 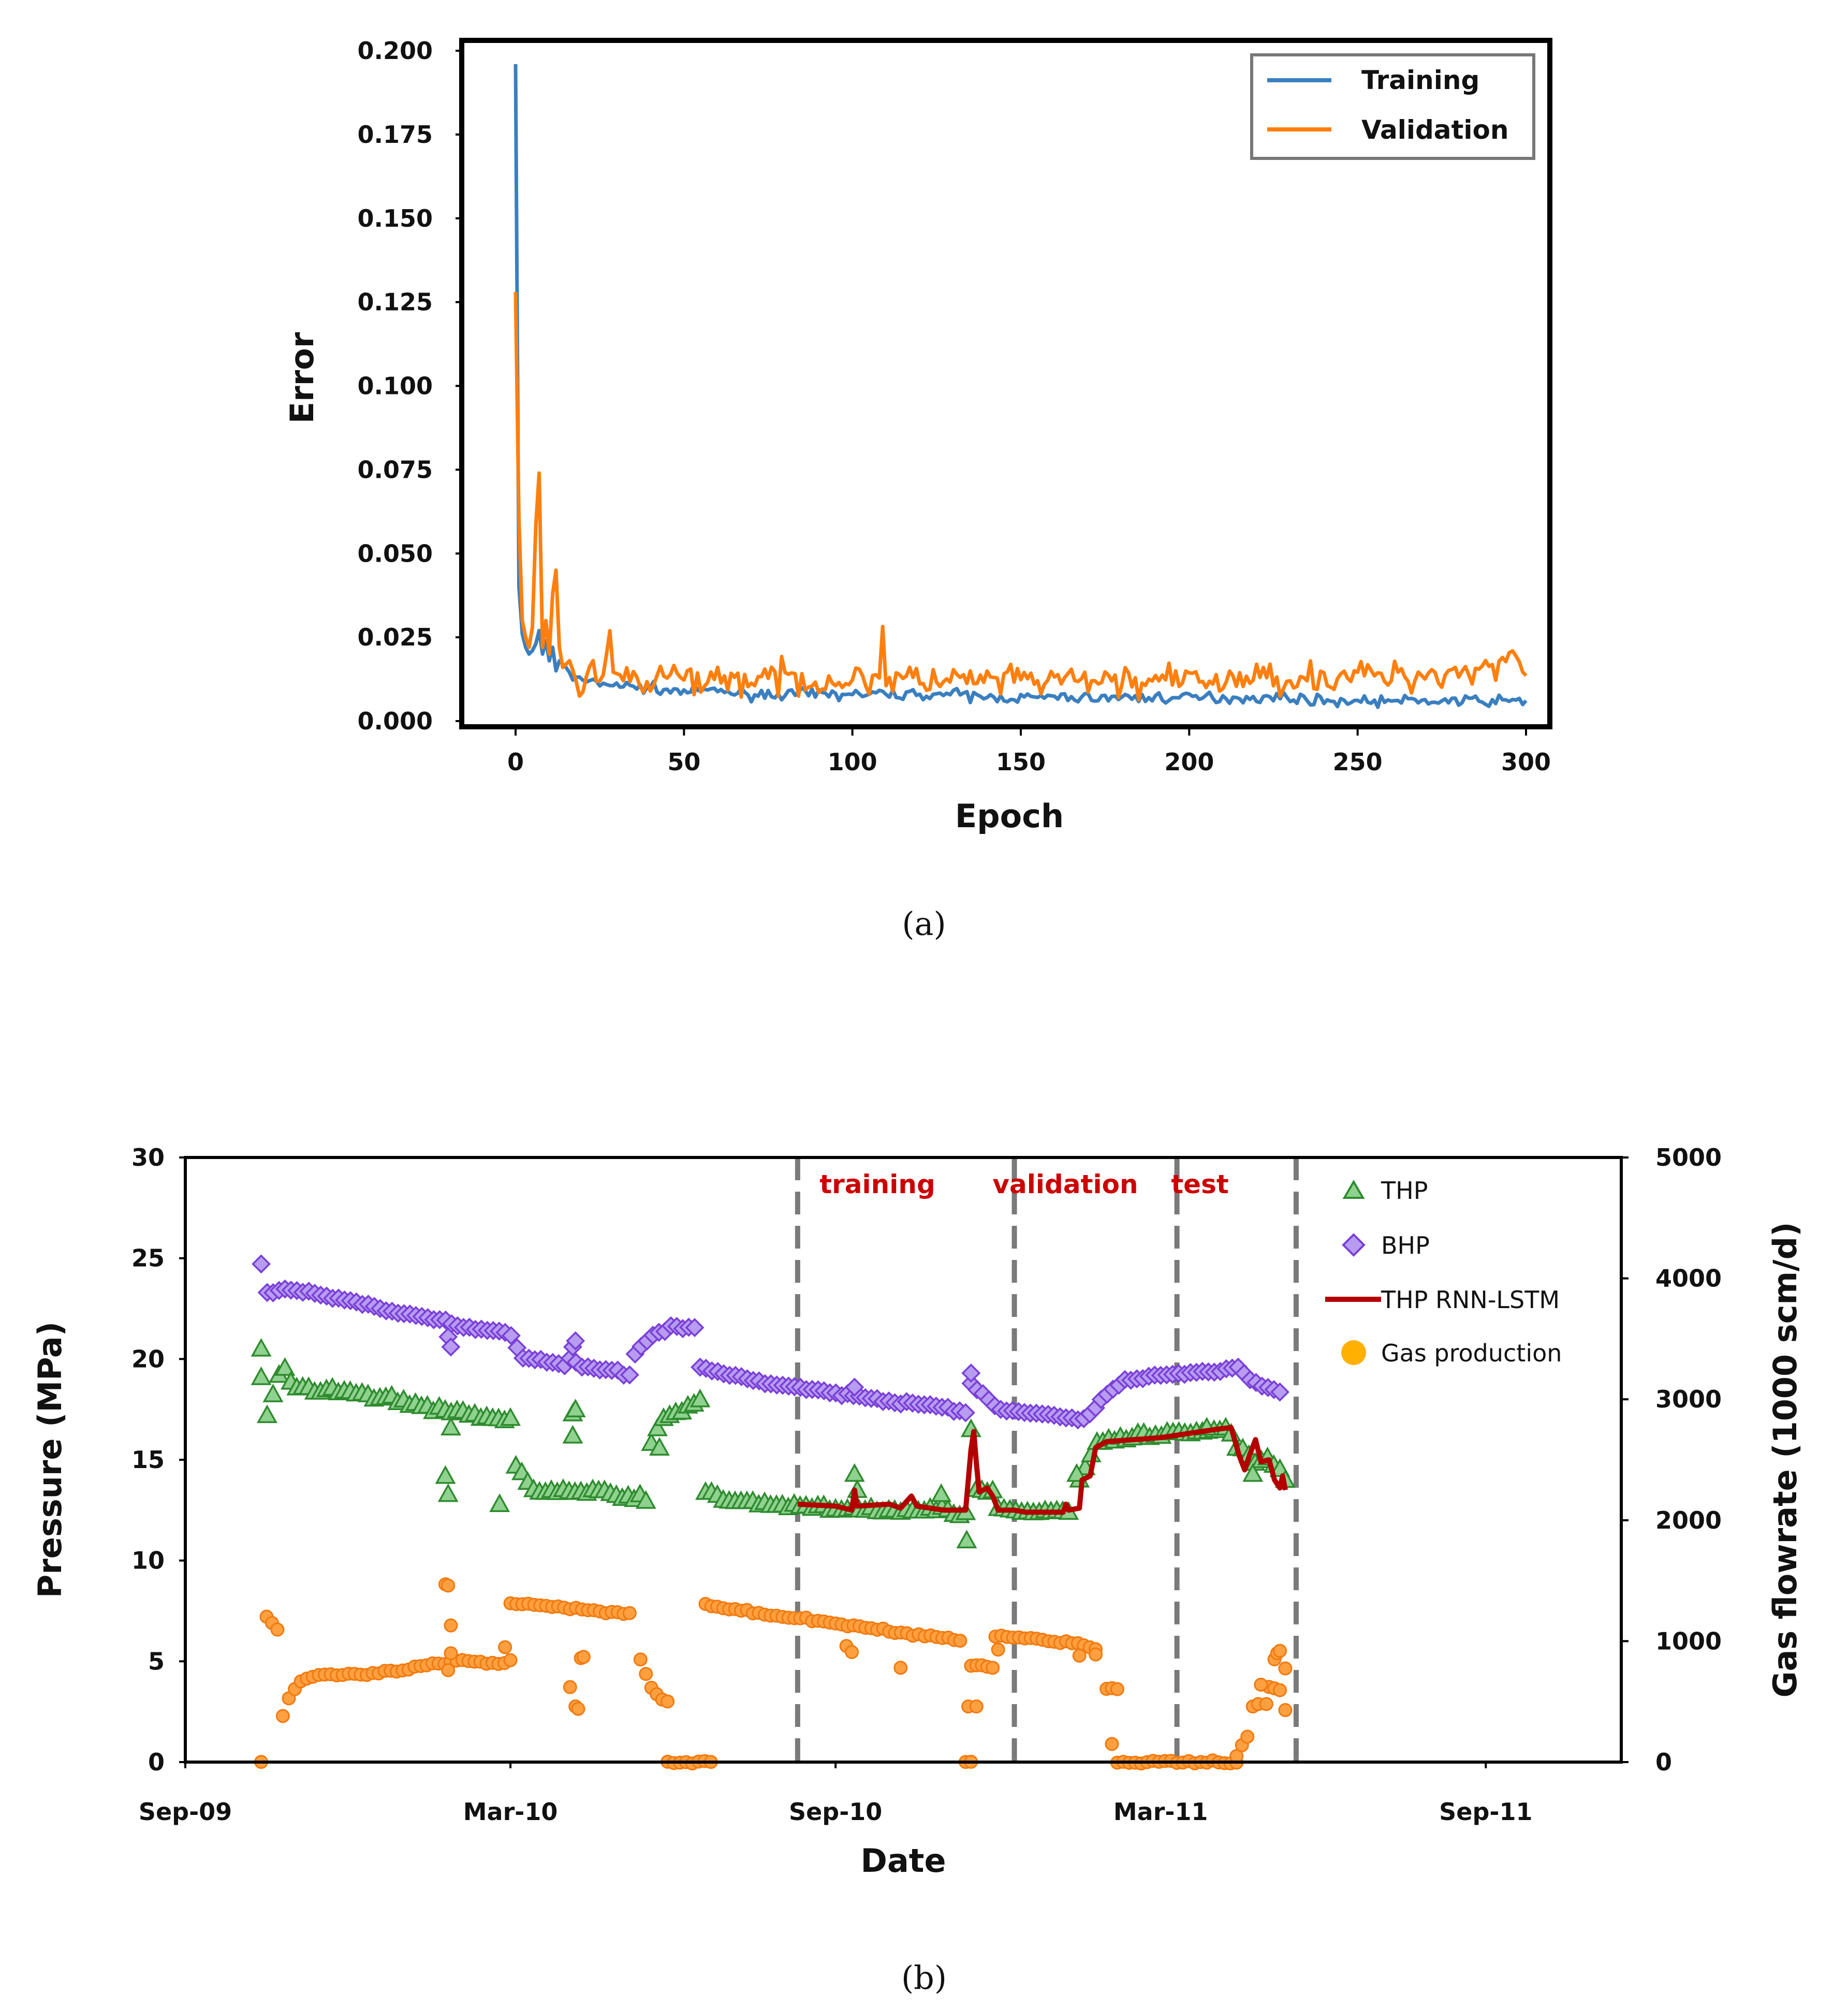 What do you see at coordinates (1160, 1812) in the screenshot?
I see `panel-b-x-tick-label: Mar-11` at bounding box center [1160, 1812].